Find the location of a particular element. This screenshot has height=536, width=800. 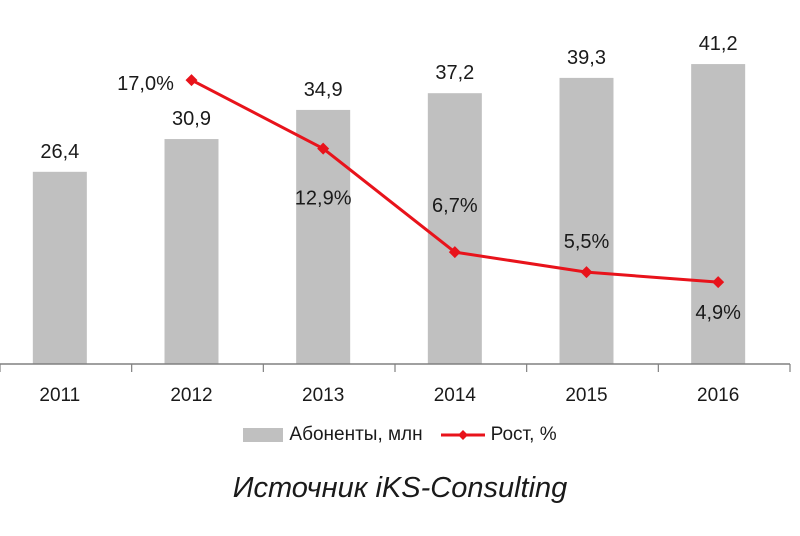

legend-subscribers-label: Абоненты, млн is located at coordinates (356, 434).